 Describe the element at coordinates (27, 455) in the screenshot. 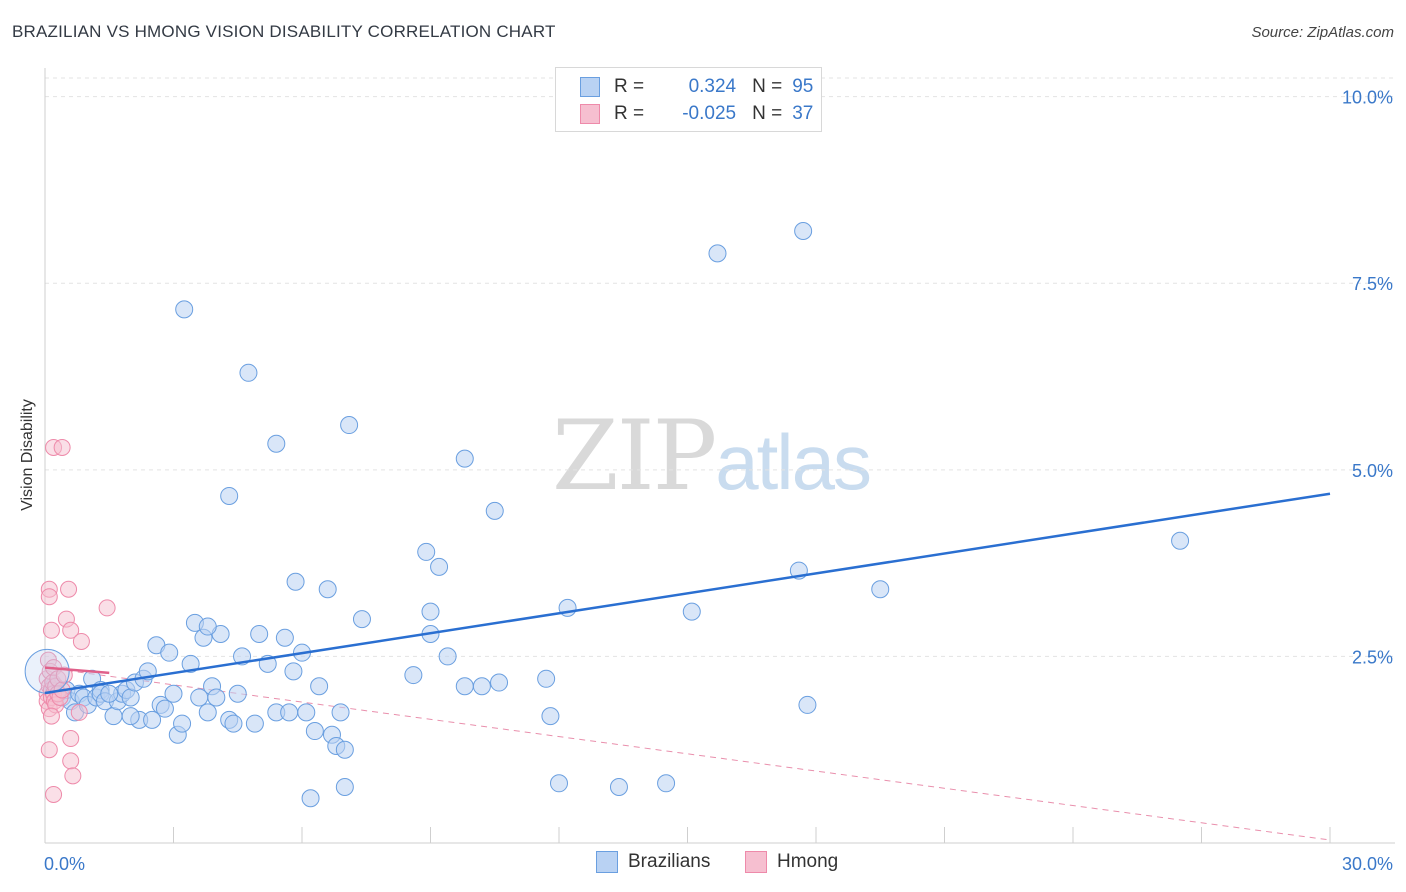

I see `y-axis-label: Vision Disability` at that location.